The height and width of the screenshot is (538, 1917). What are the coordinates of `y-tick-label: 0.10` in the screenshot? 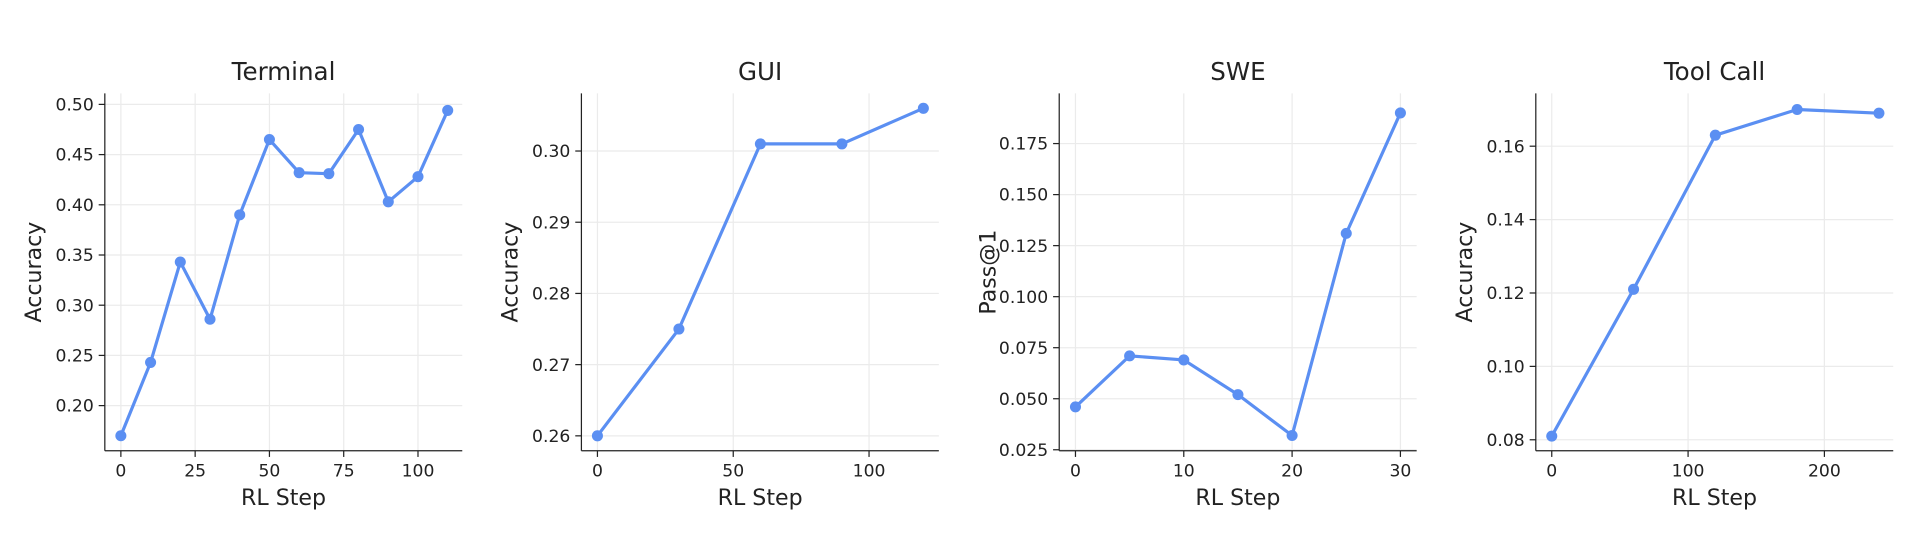 It's located at (1505, 368).